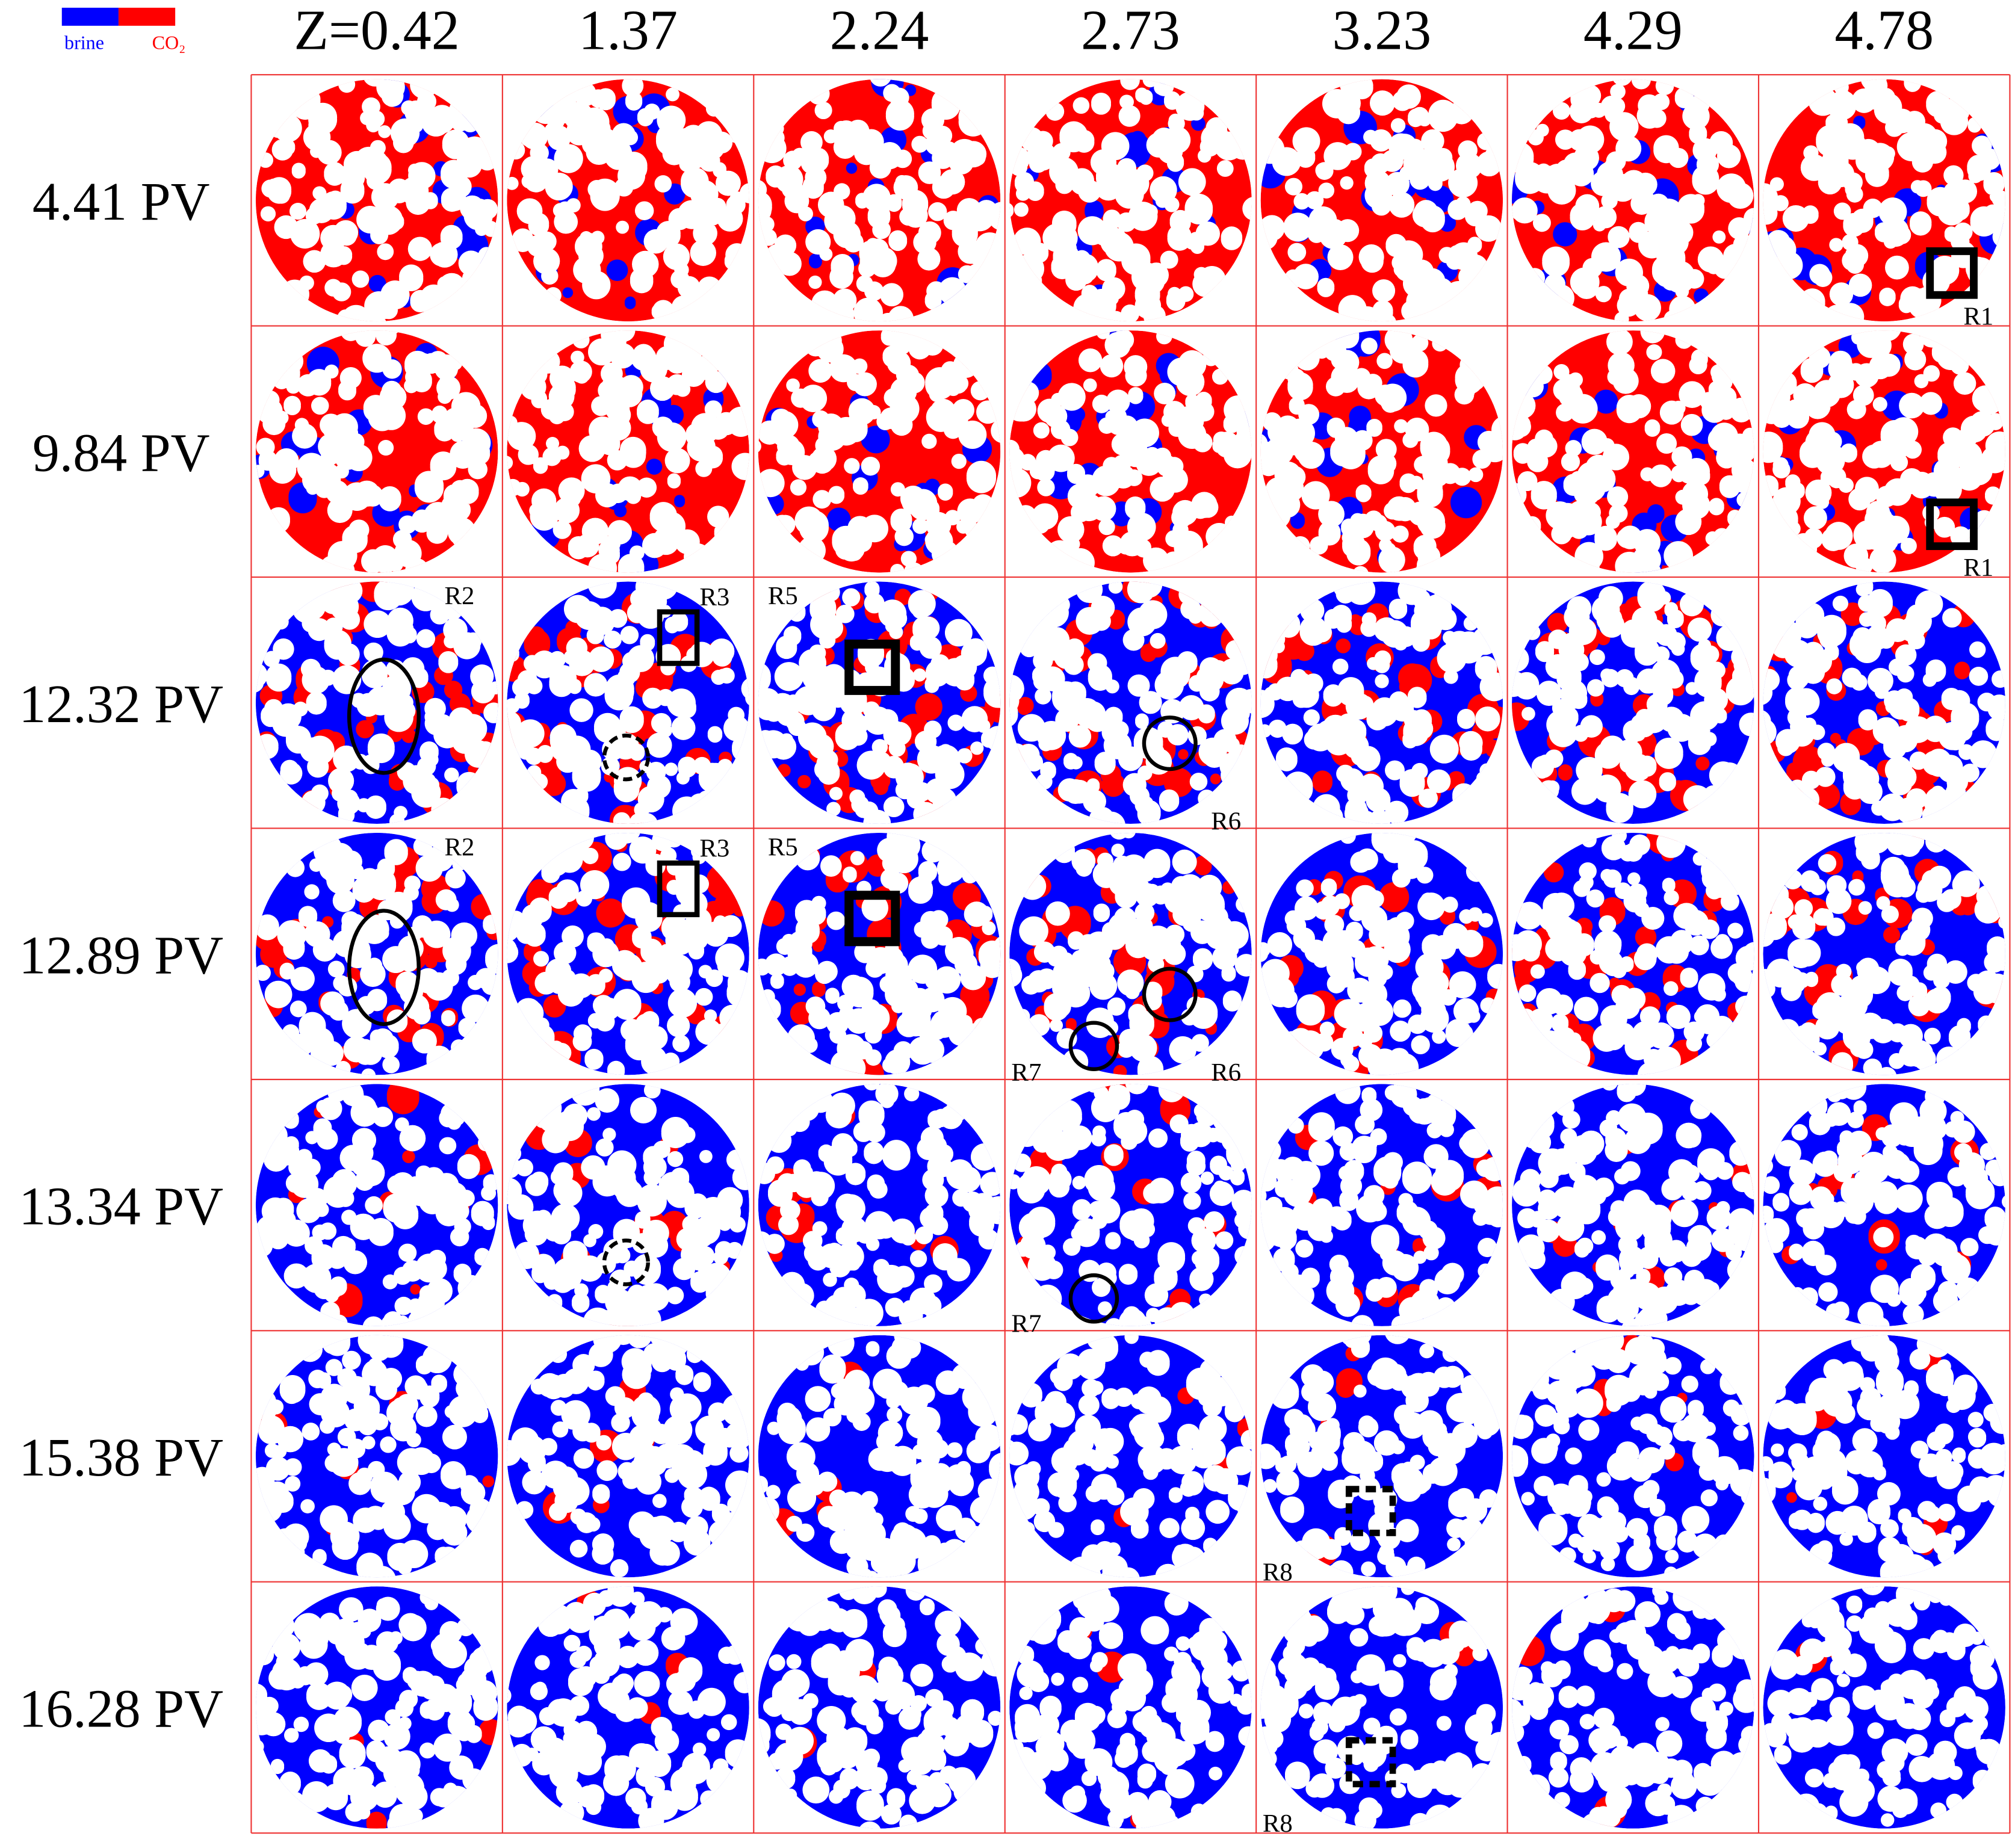 This screenshot has width=2015, height=1848. Describe the element at coordinates (121, 704) in the screenshot. I see `row-label: 12.32 PV` at that location.